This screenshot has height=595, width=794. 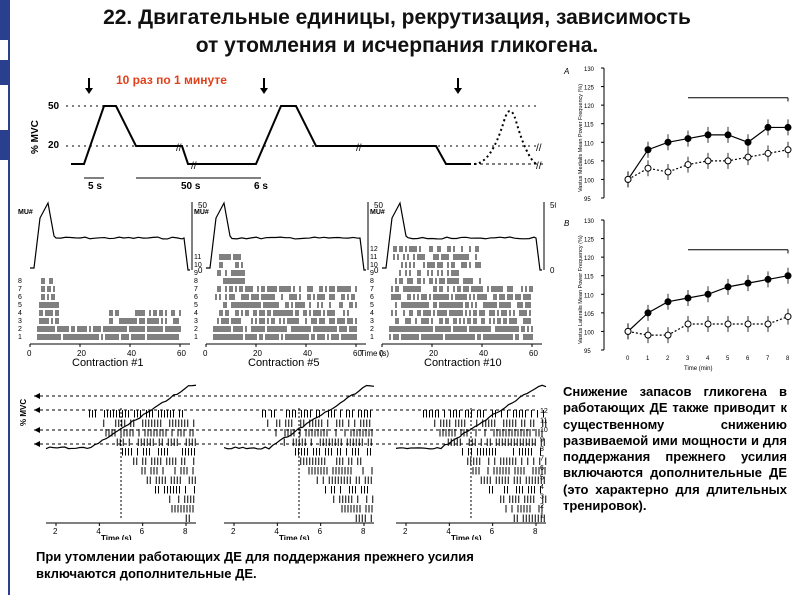 I want to click on freq-y-tick: 130, so click(x=589, y=222).